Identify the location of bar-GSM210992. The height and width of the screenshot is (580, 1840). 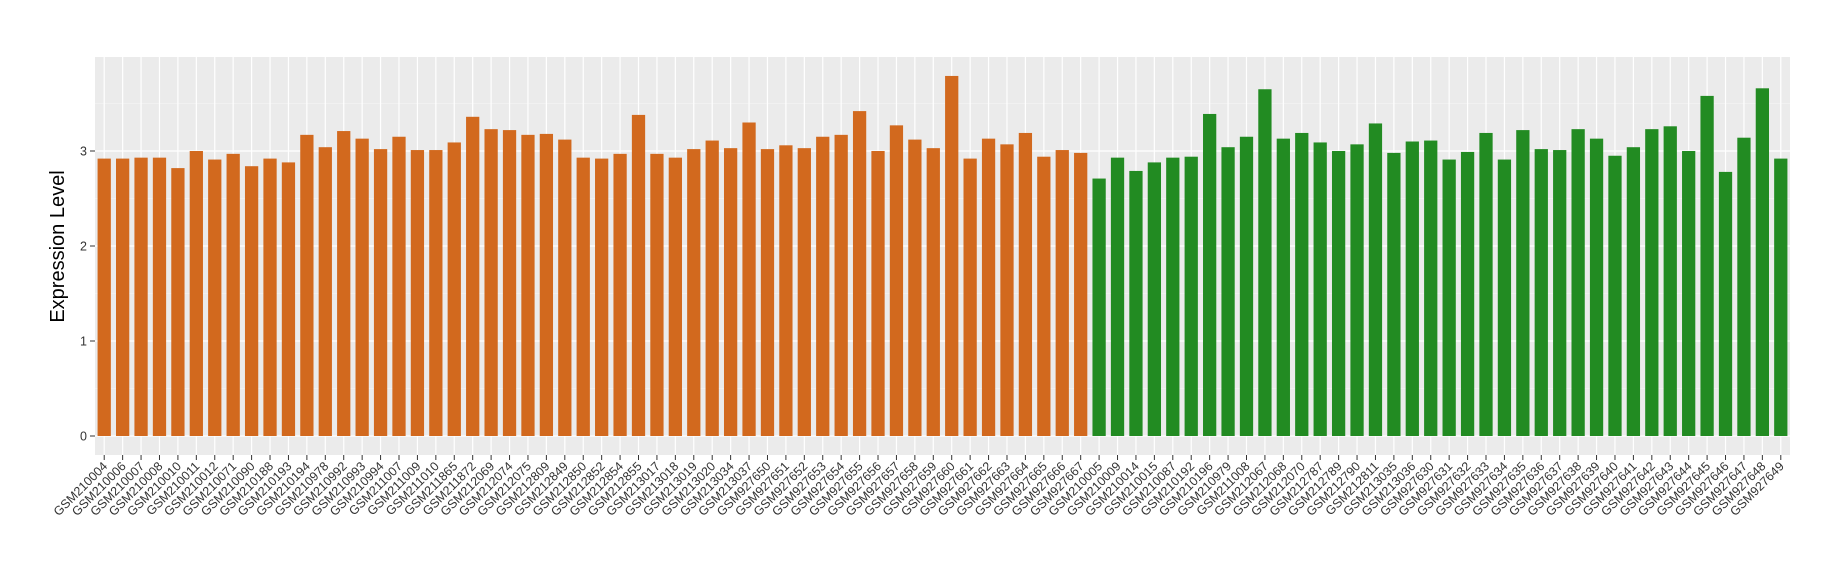
(344, 284).